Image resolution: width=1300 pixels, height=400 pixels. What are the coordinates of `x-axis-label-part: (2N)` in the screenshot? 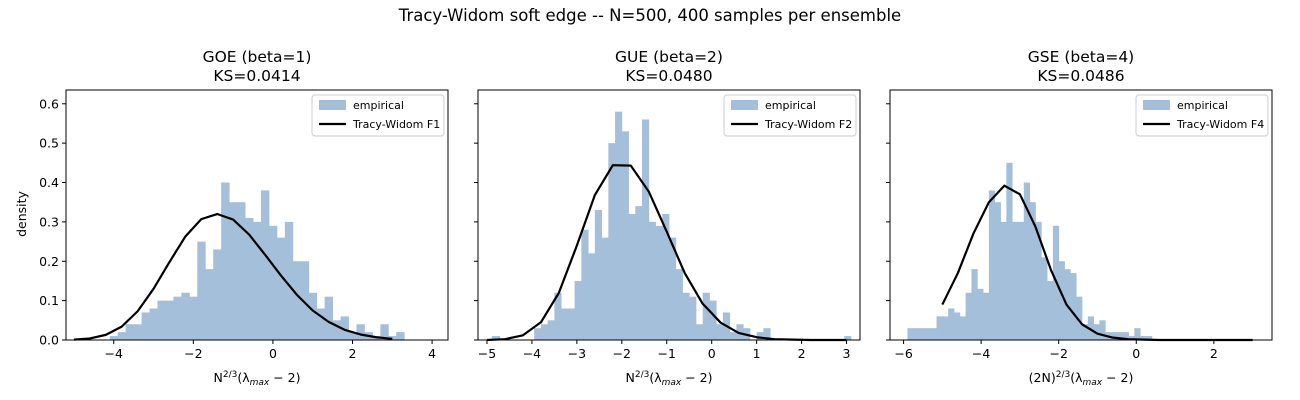 It's located at (1042, 377).